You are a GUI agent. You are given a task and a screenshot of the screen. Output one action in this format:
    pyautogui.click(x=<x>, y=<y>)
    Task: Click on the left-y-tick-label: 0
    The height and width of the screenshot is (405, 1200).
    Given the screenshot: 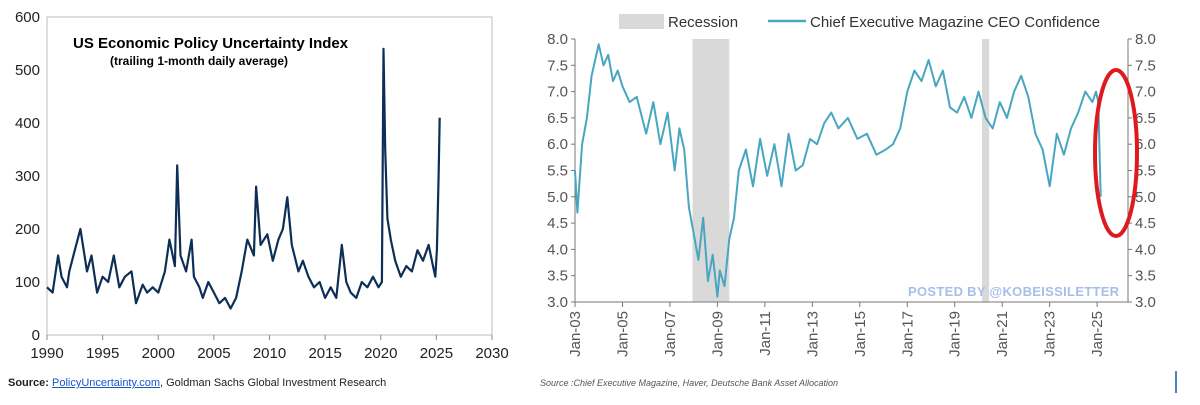 What is the action you would take?
    pyautogui.click(x=36, y=335)
    